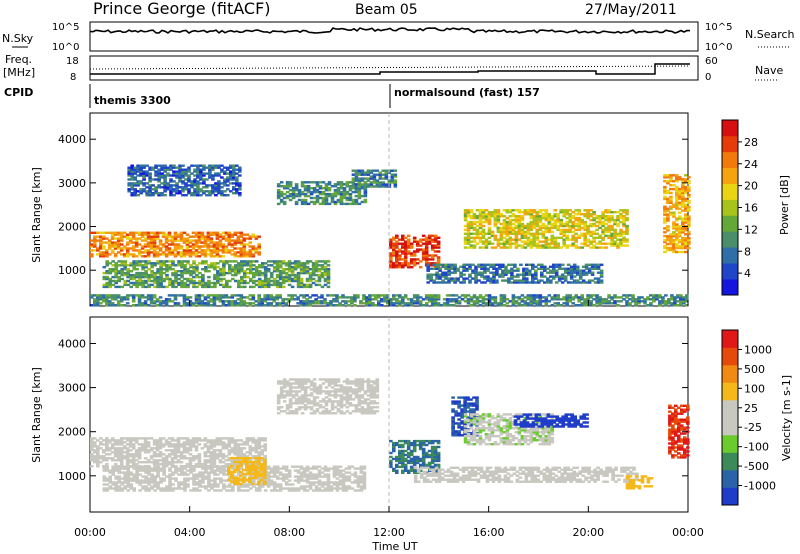 This screenshot has height=554, width=800. Describe the element at coordinates (730, 255) in the screenshot. I see `colorbar-swatch` at that location.